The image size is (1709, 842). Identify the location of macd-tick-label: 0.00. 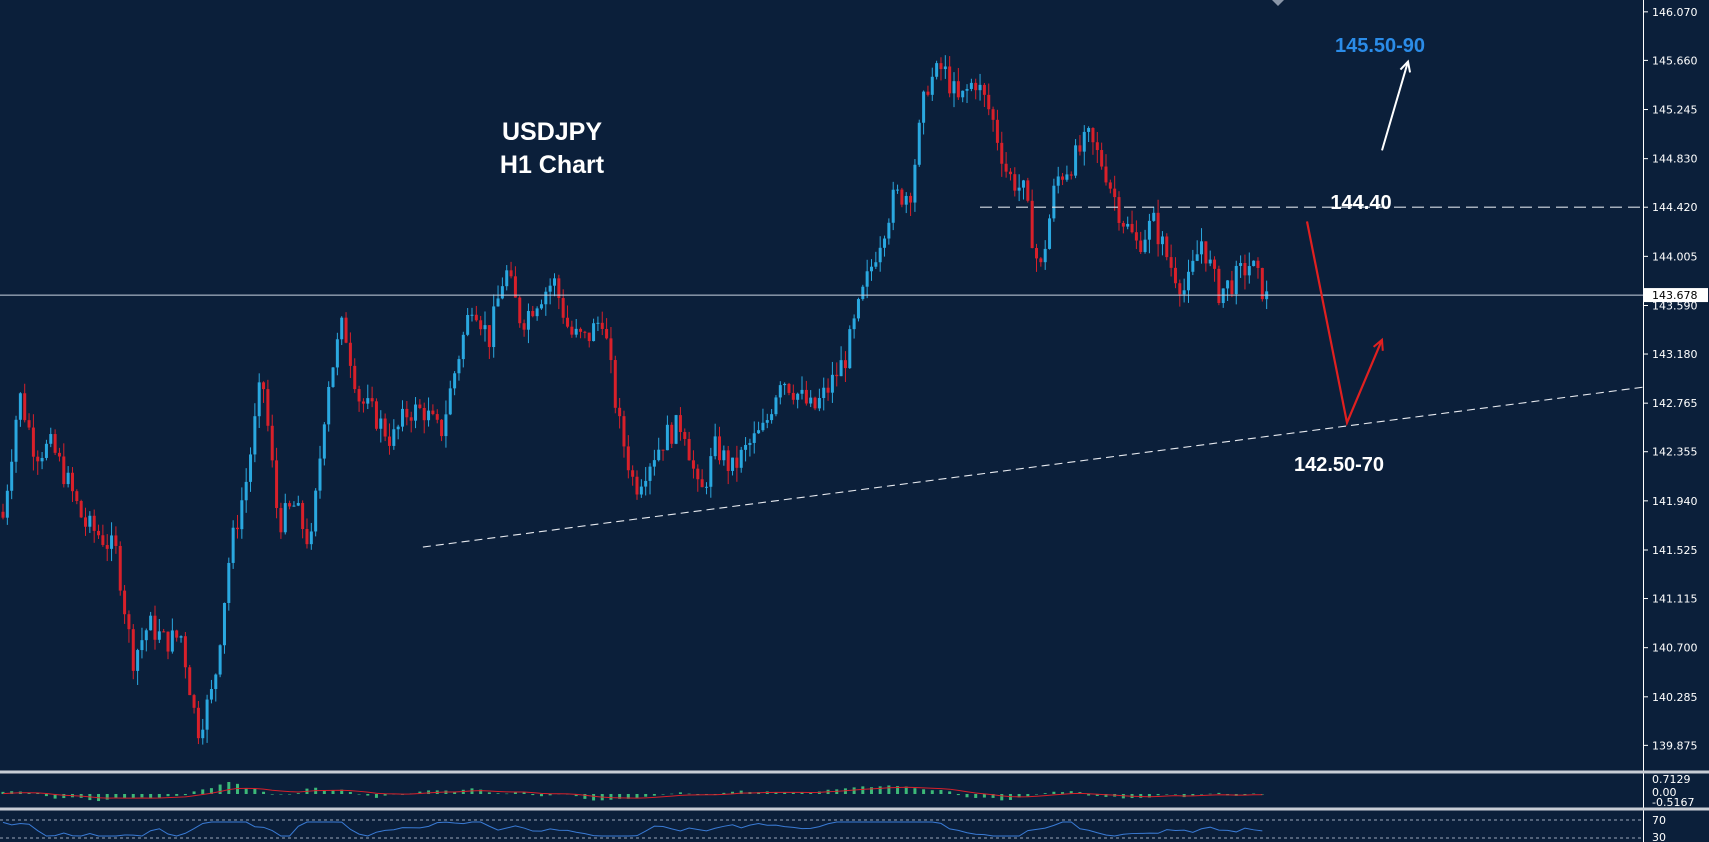
(1664, 792).